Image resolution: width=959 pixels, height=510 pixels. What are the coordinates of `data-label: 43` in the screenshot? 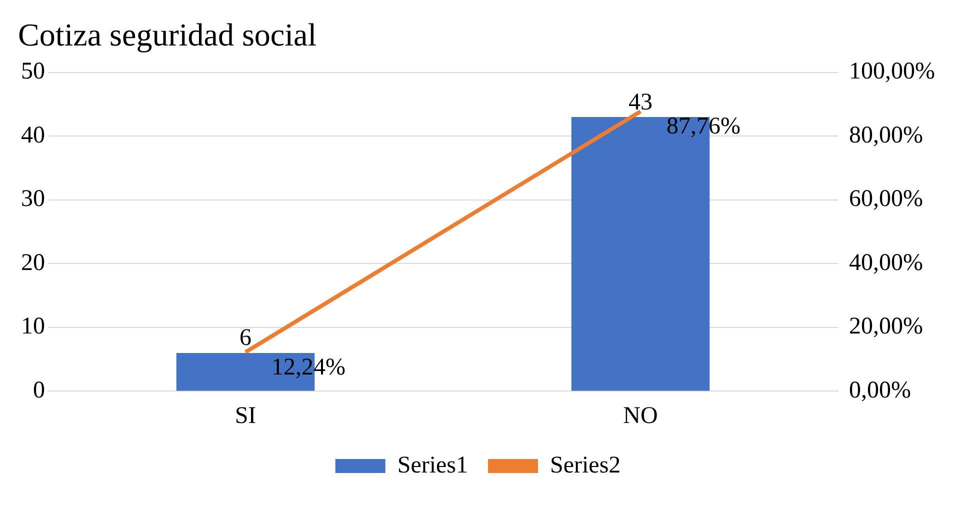 It's located at (640, 102).